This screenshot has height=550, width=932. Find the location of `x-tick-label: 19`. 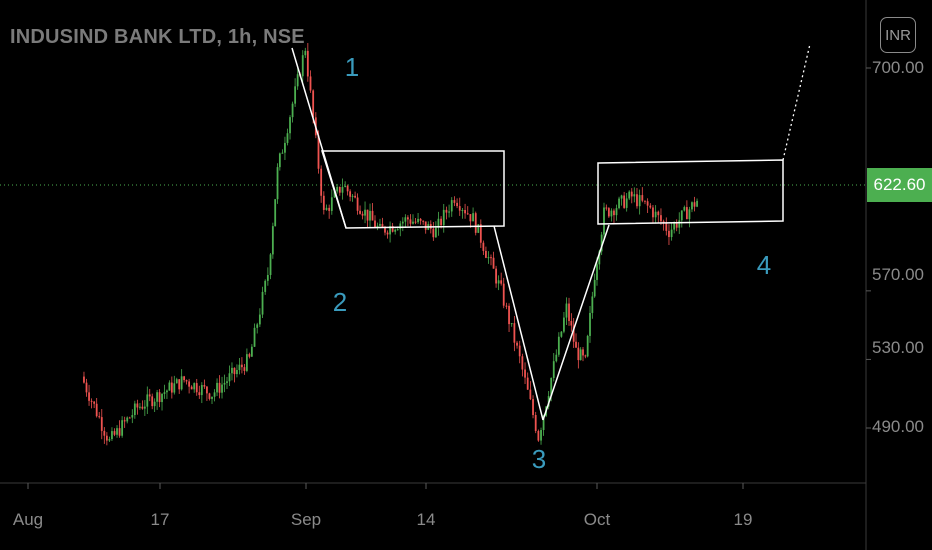

x-tick-label: 19 is located at coordinates (743, 519).